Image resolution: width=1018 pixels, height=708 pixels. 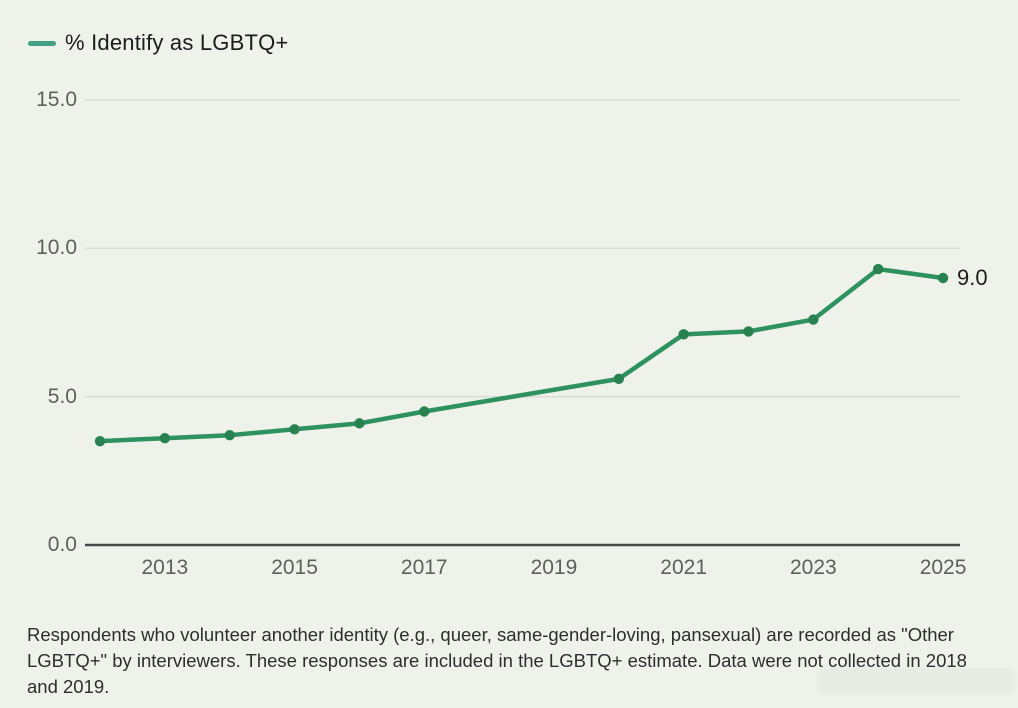 I want to click on x-axis-tick-label: 2017, so click(x=424, y=567).